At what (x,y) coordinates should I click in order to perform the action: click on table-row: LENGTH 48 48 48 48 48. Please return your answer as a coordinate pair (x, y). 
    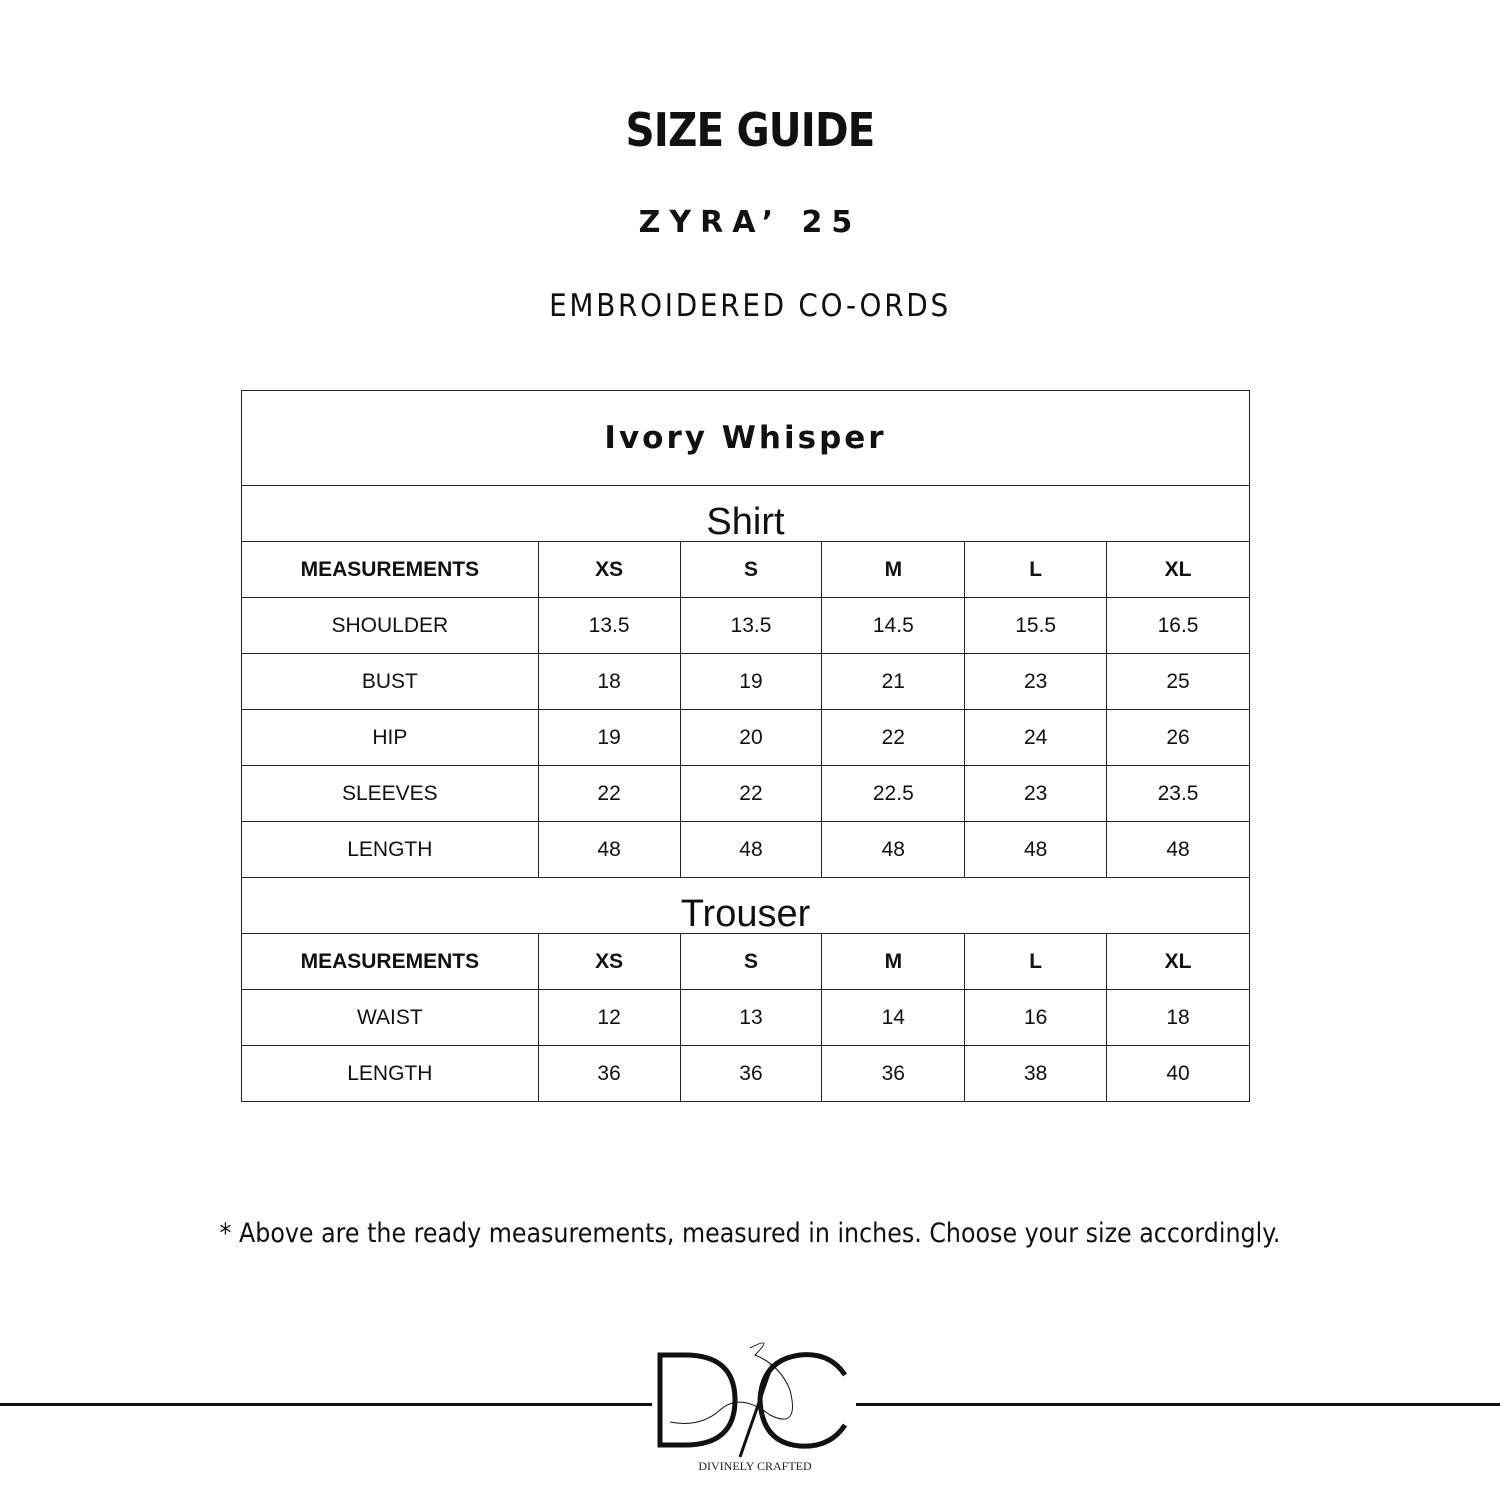
    Looking at the image, I should click on (745, 849).